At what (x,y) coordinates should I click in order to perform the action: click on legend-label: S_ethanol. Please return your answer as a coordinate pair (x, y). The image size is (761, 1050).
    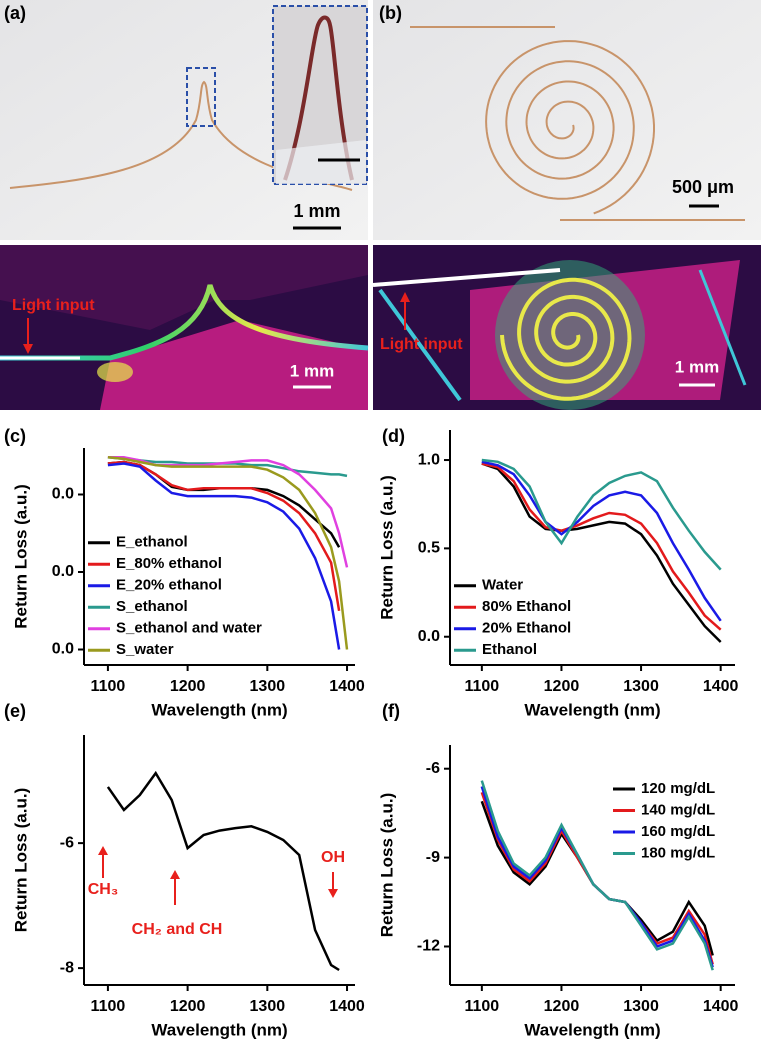
    Looking at the image, I should click on (152, 606).